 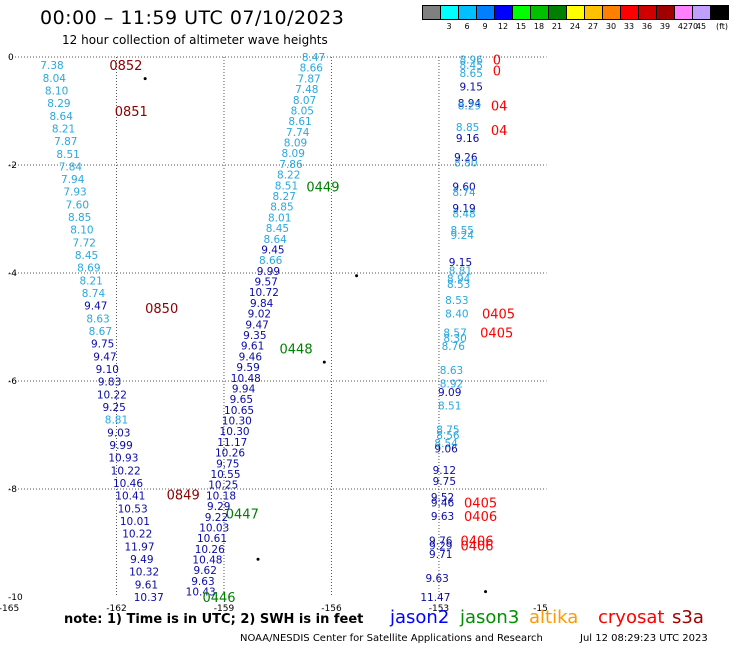 I want to click on wave-height-value: 9.62, so click(x=205, y=571).